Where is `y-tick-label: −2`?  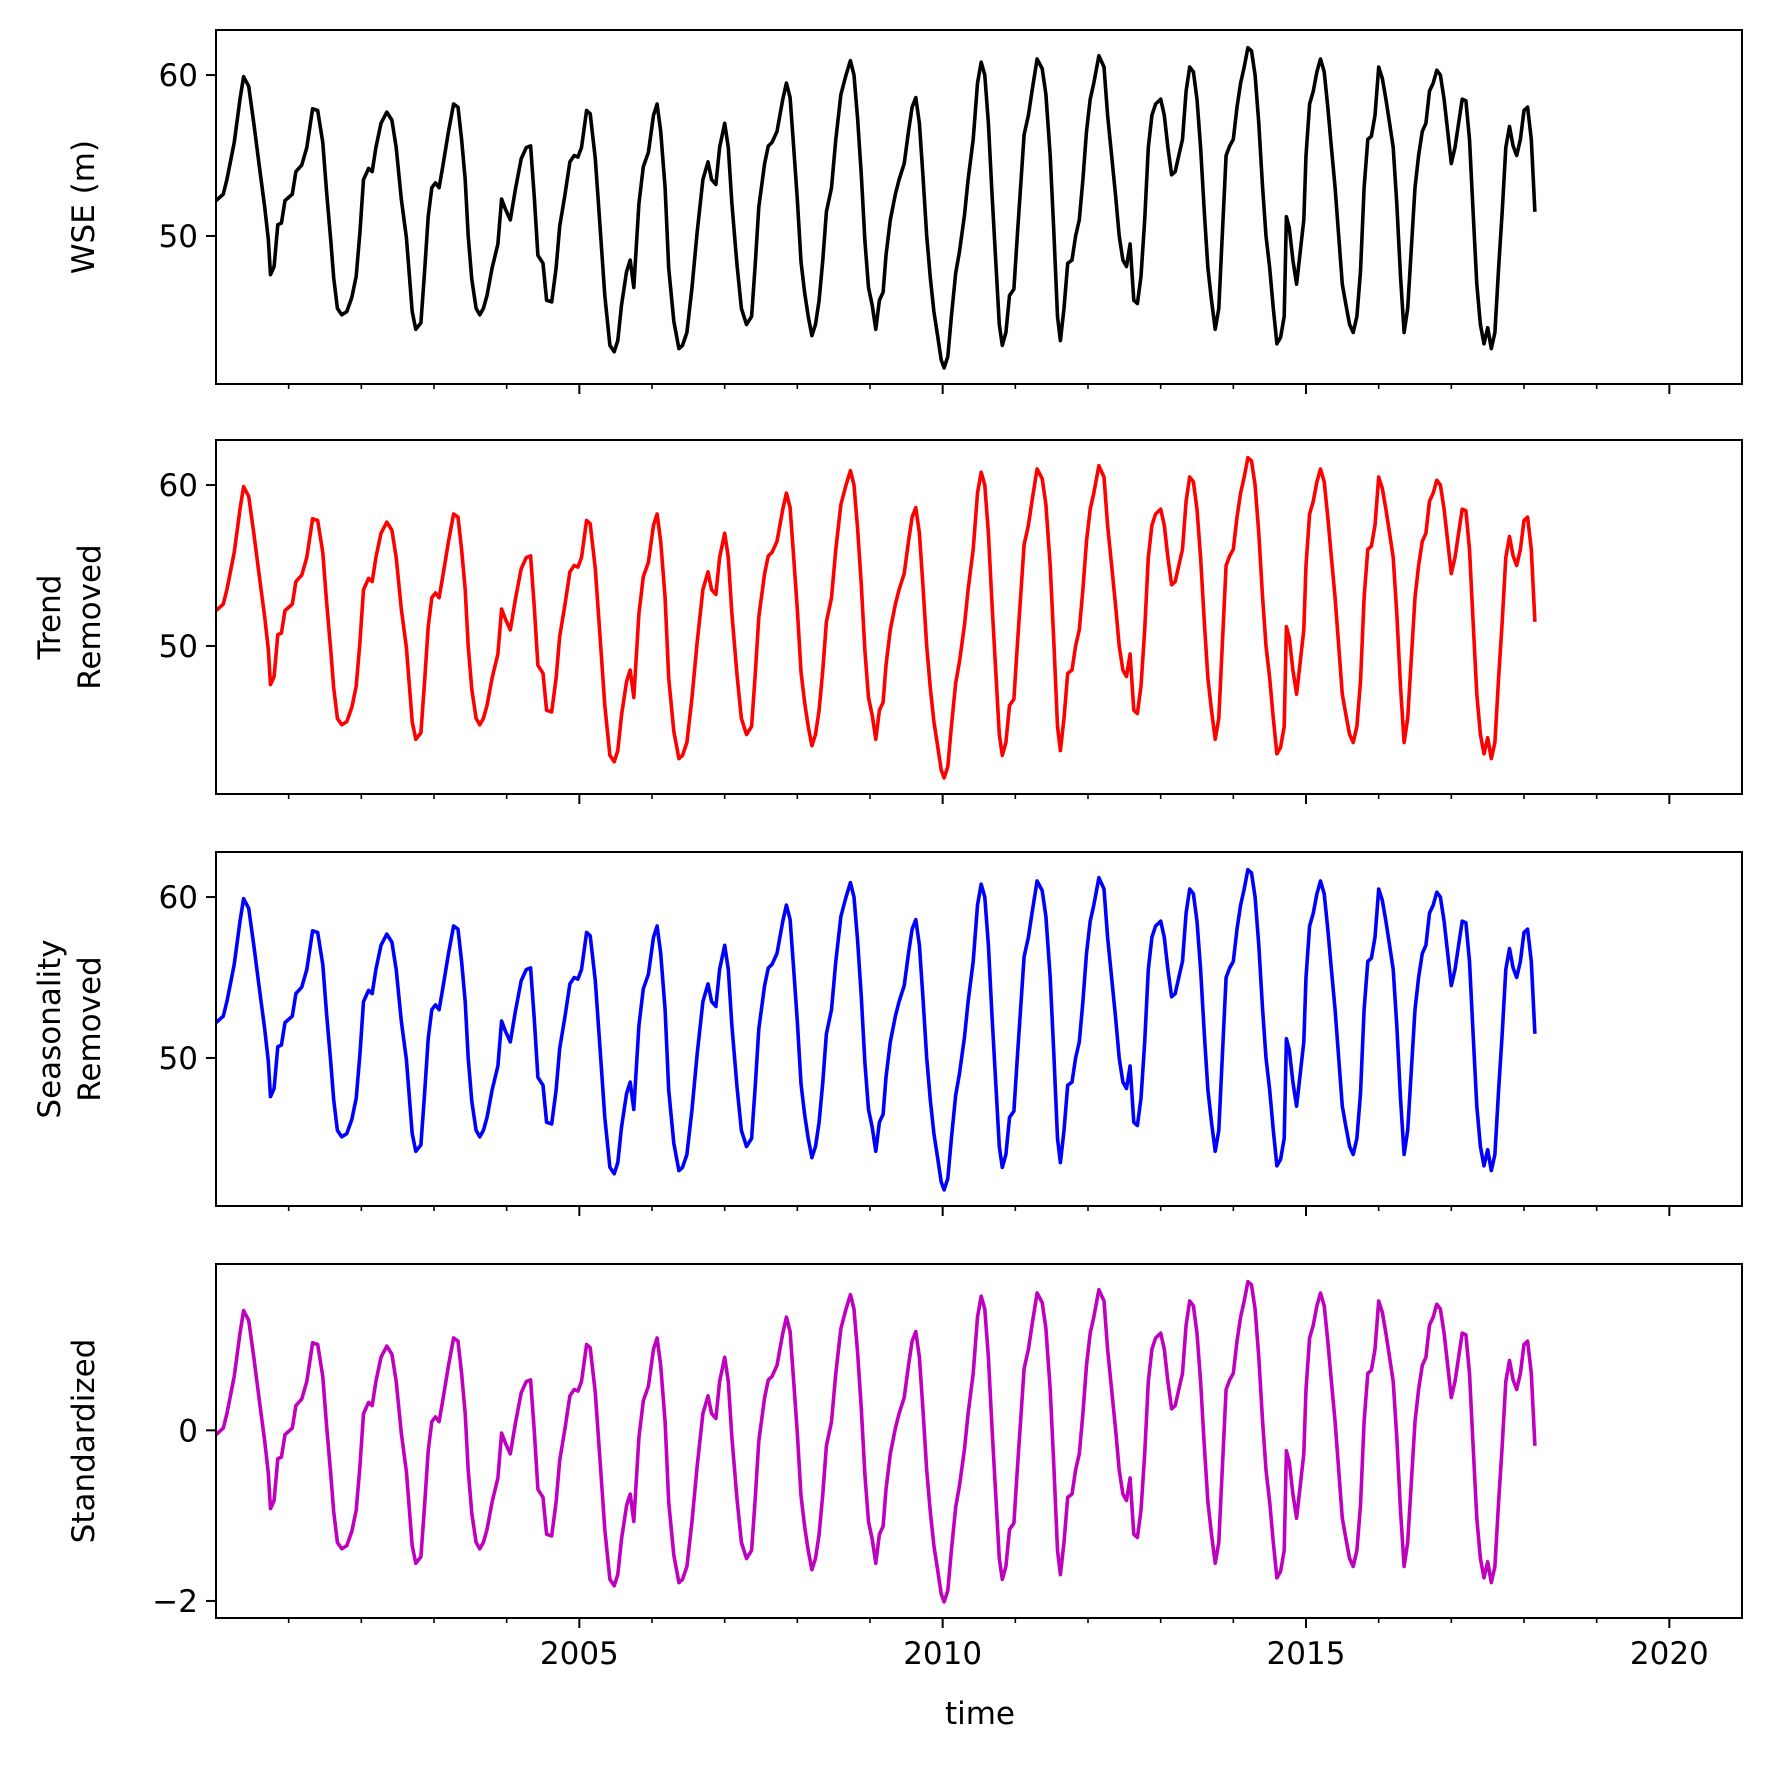
y-tick-label: −2 is located at coordinates (175, 1602).